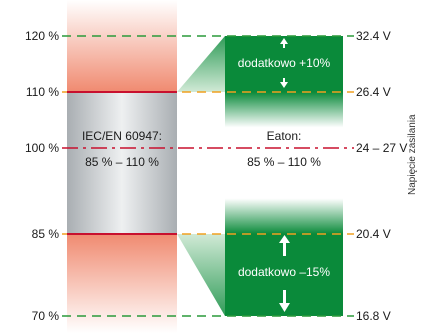 This screenshot has width=421, height=333. What do you see at coordinates (45, 316) in the screenshot?
I see `label-70-percent: 70 %` at bounding box center [45, 316].